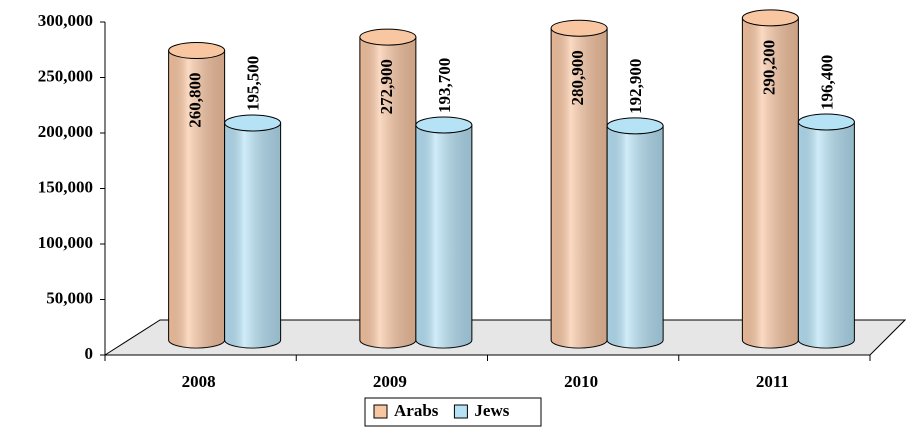 The height and width of the screenshot is (431, 906). Describe the element at coordinates (390, 381) in the screenshot. I see `x-tick-label: 2009` at that location.